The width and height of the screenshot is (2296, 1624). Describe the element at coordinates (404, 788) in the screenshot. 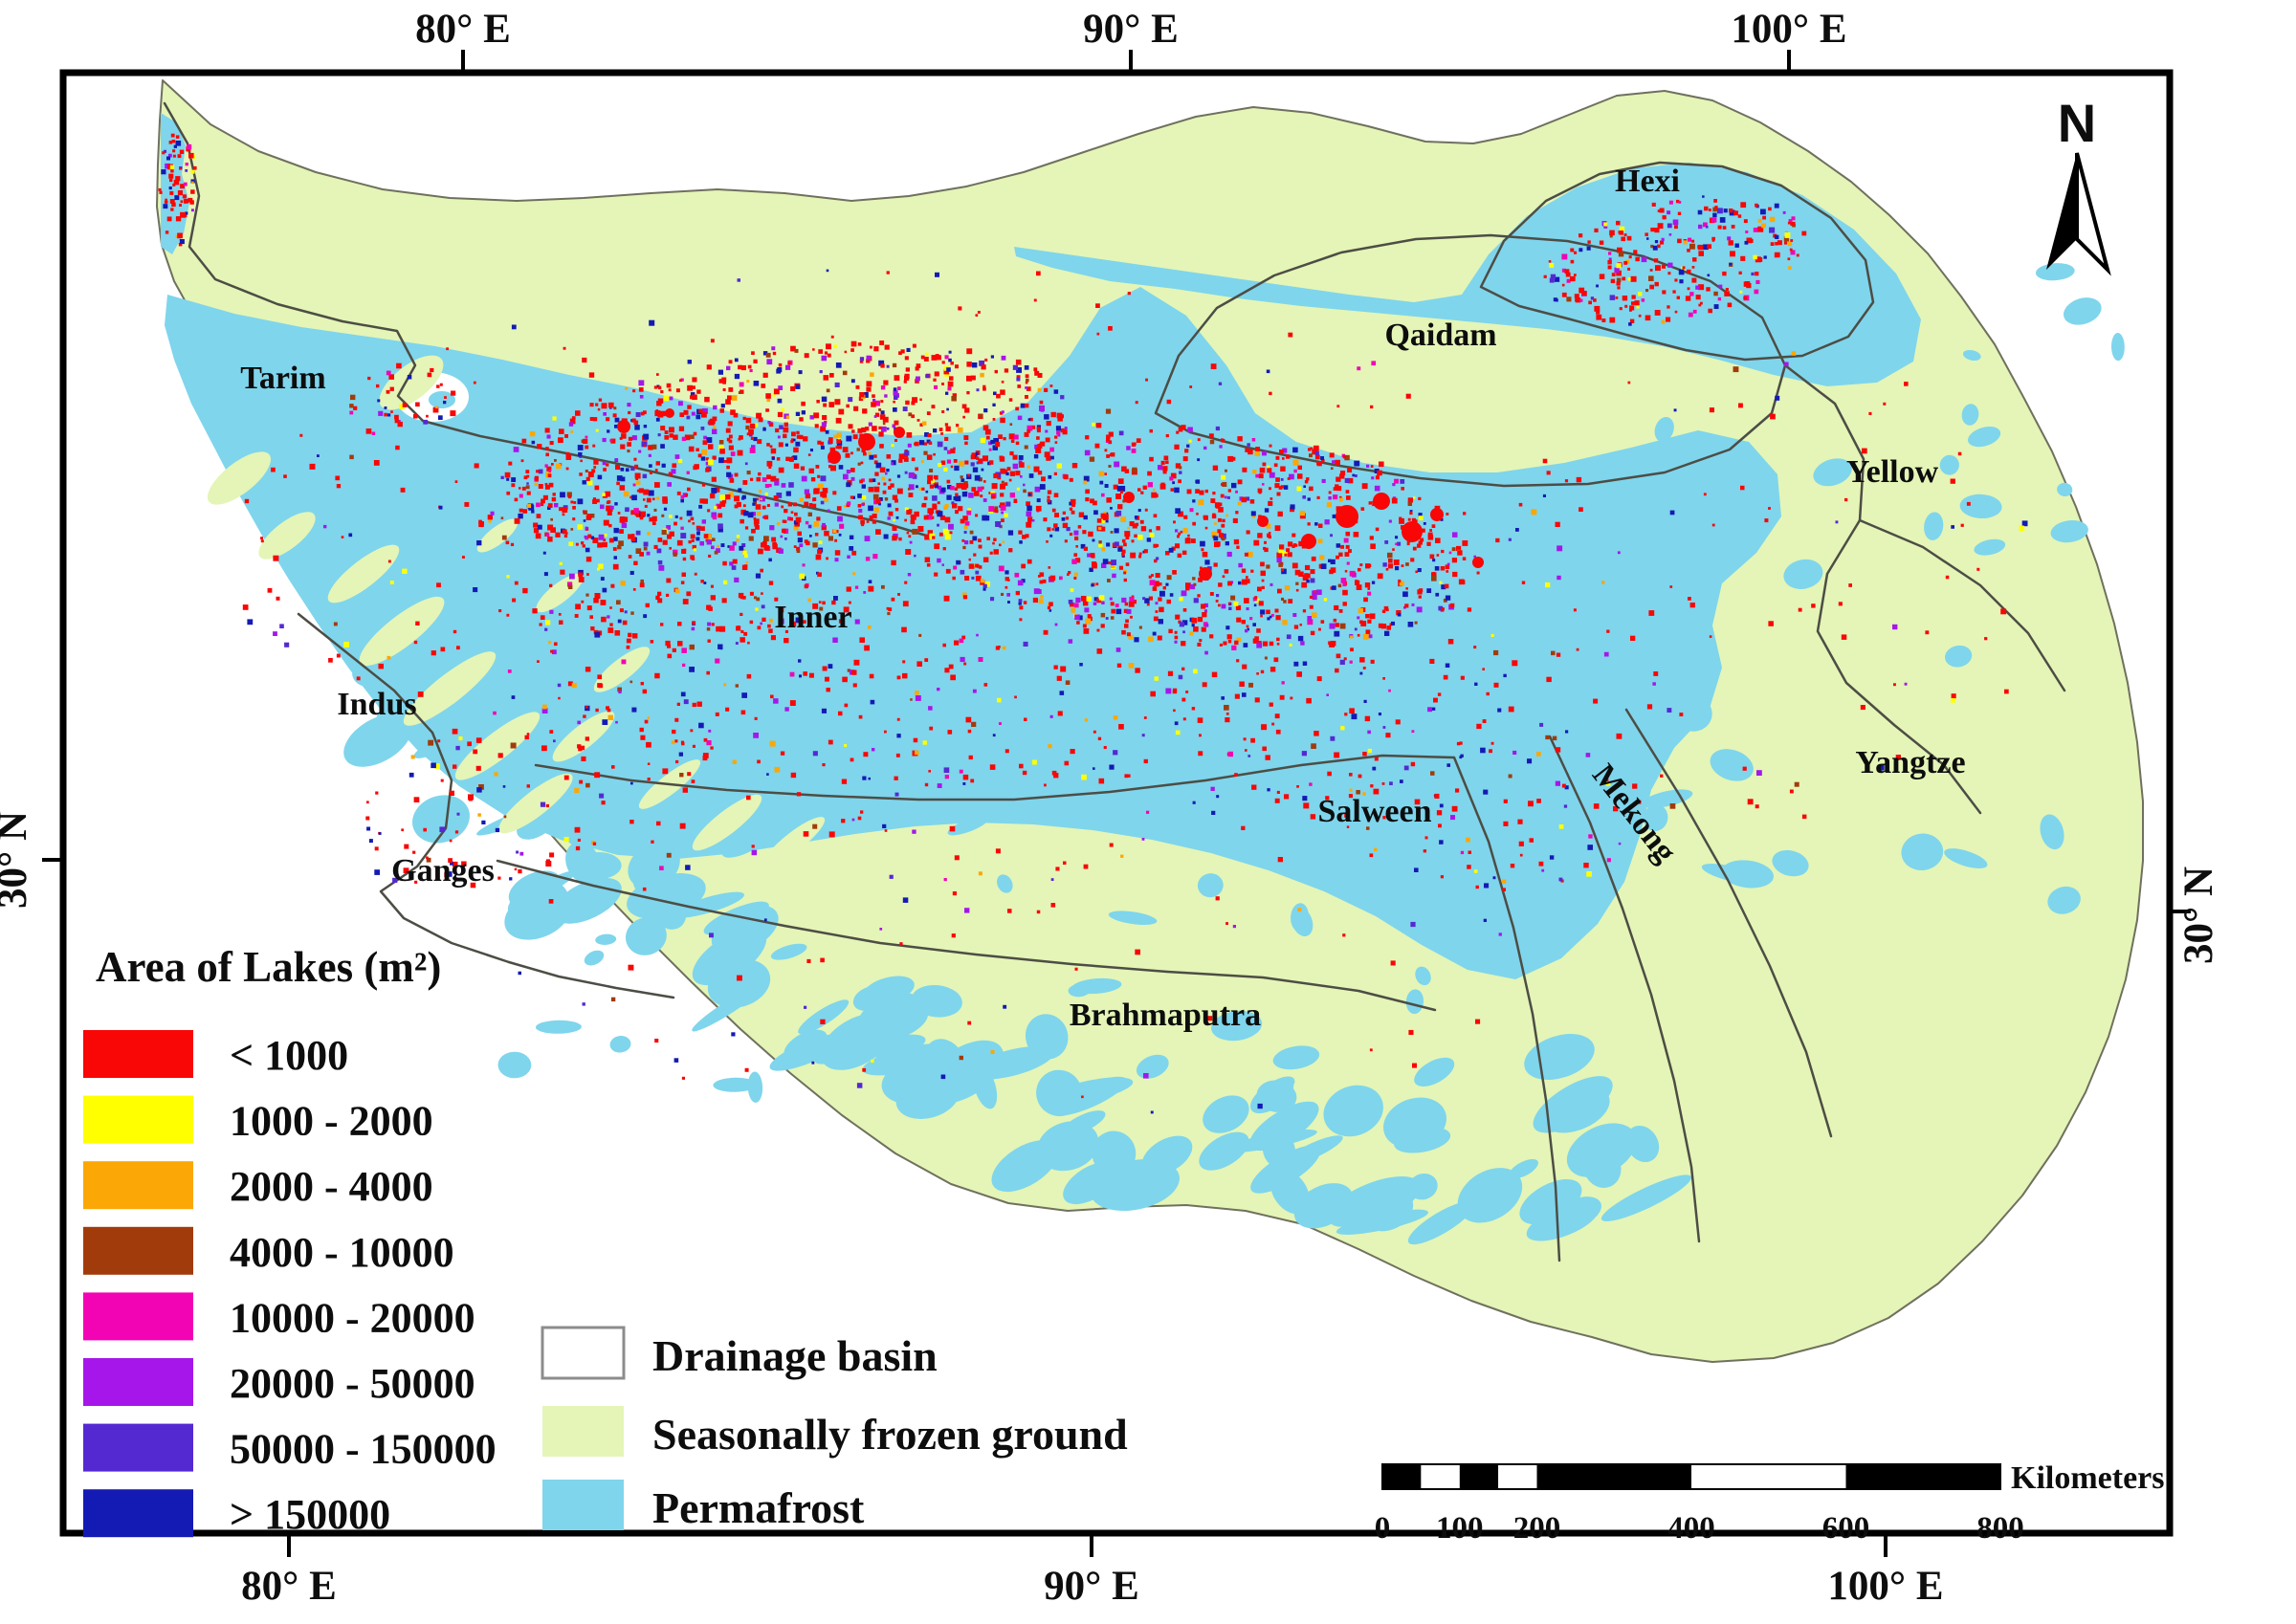

I see `boundary-indus` at that location.